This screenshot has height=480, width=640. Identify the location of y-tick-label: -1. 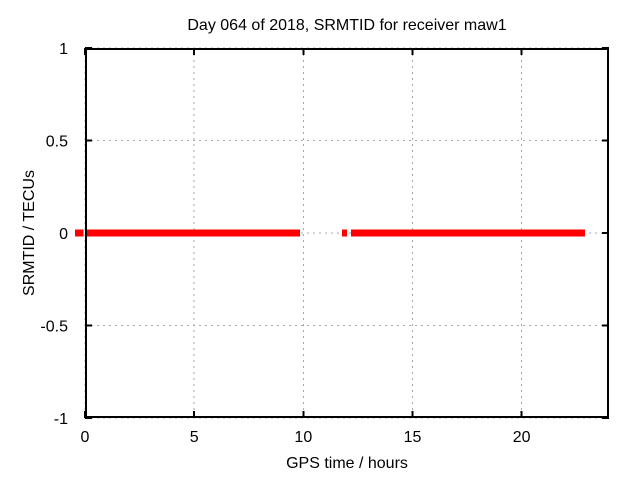
(61, 419).